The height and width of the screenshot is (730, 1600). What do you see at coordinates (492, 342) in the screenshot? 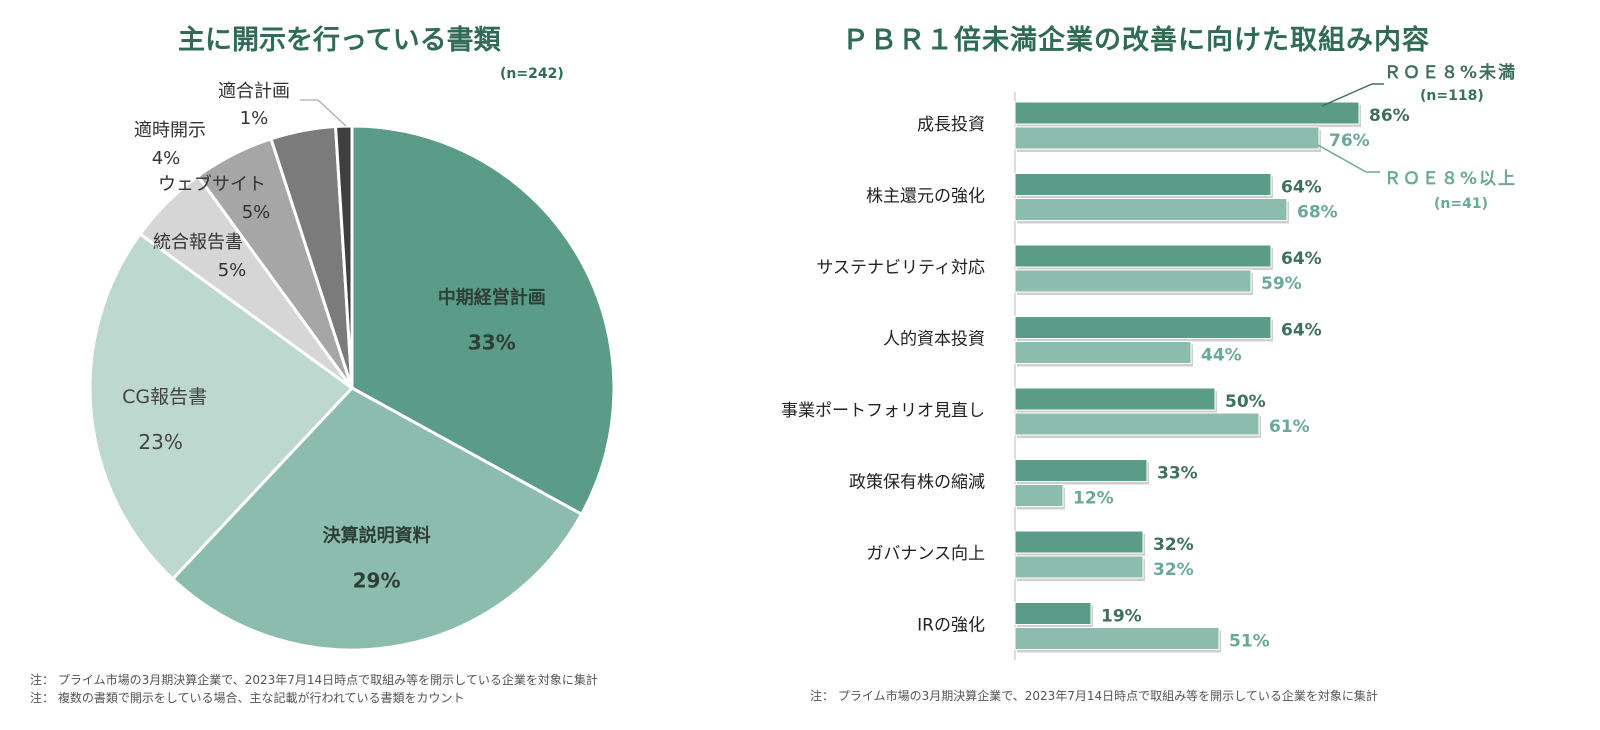
I see `pie-percent-label: 33%` at bounding box center [492, 342].